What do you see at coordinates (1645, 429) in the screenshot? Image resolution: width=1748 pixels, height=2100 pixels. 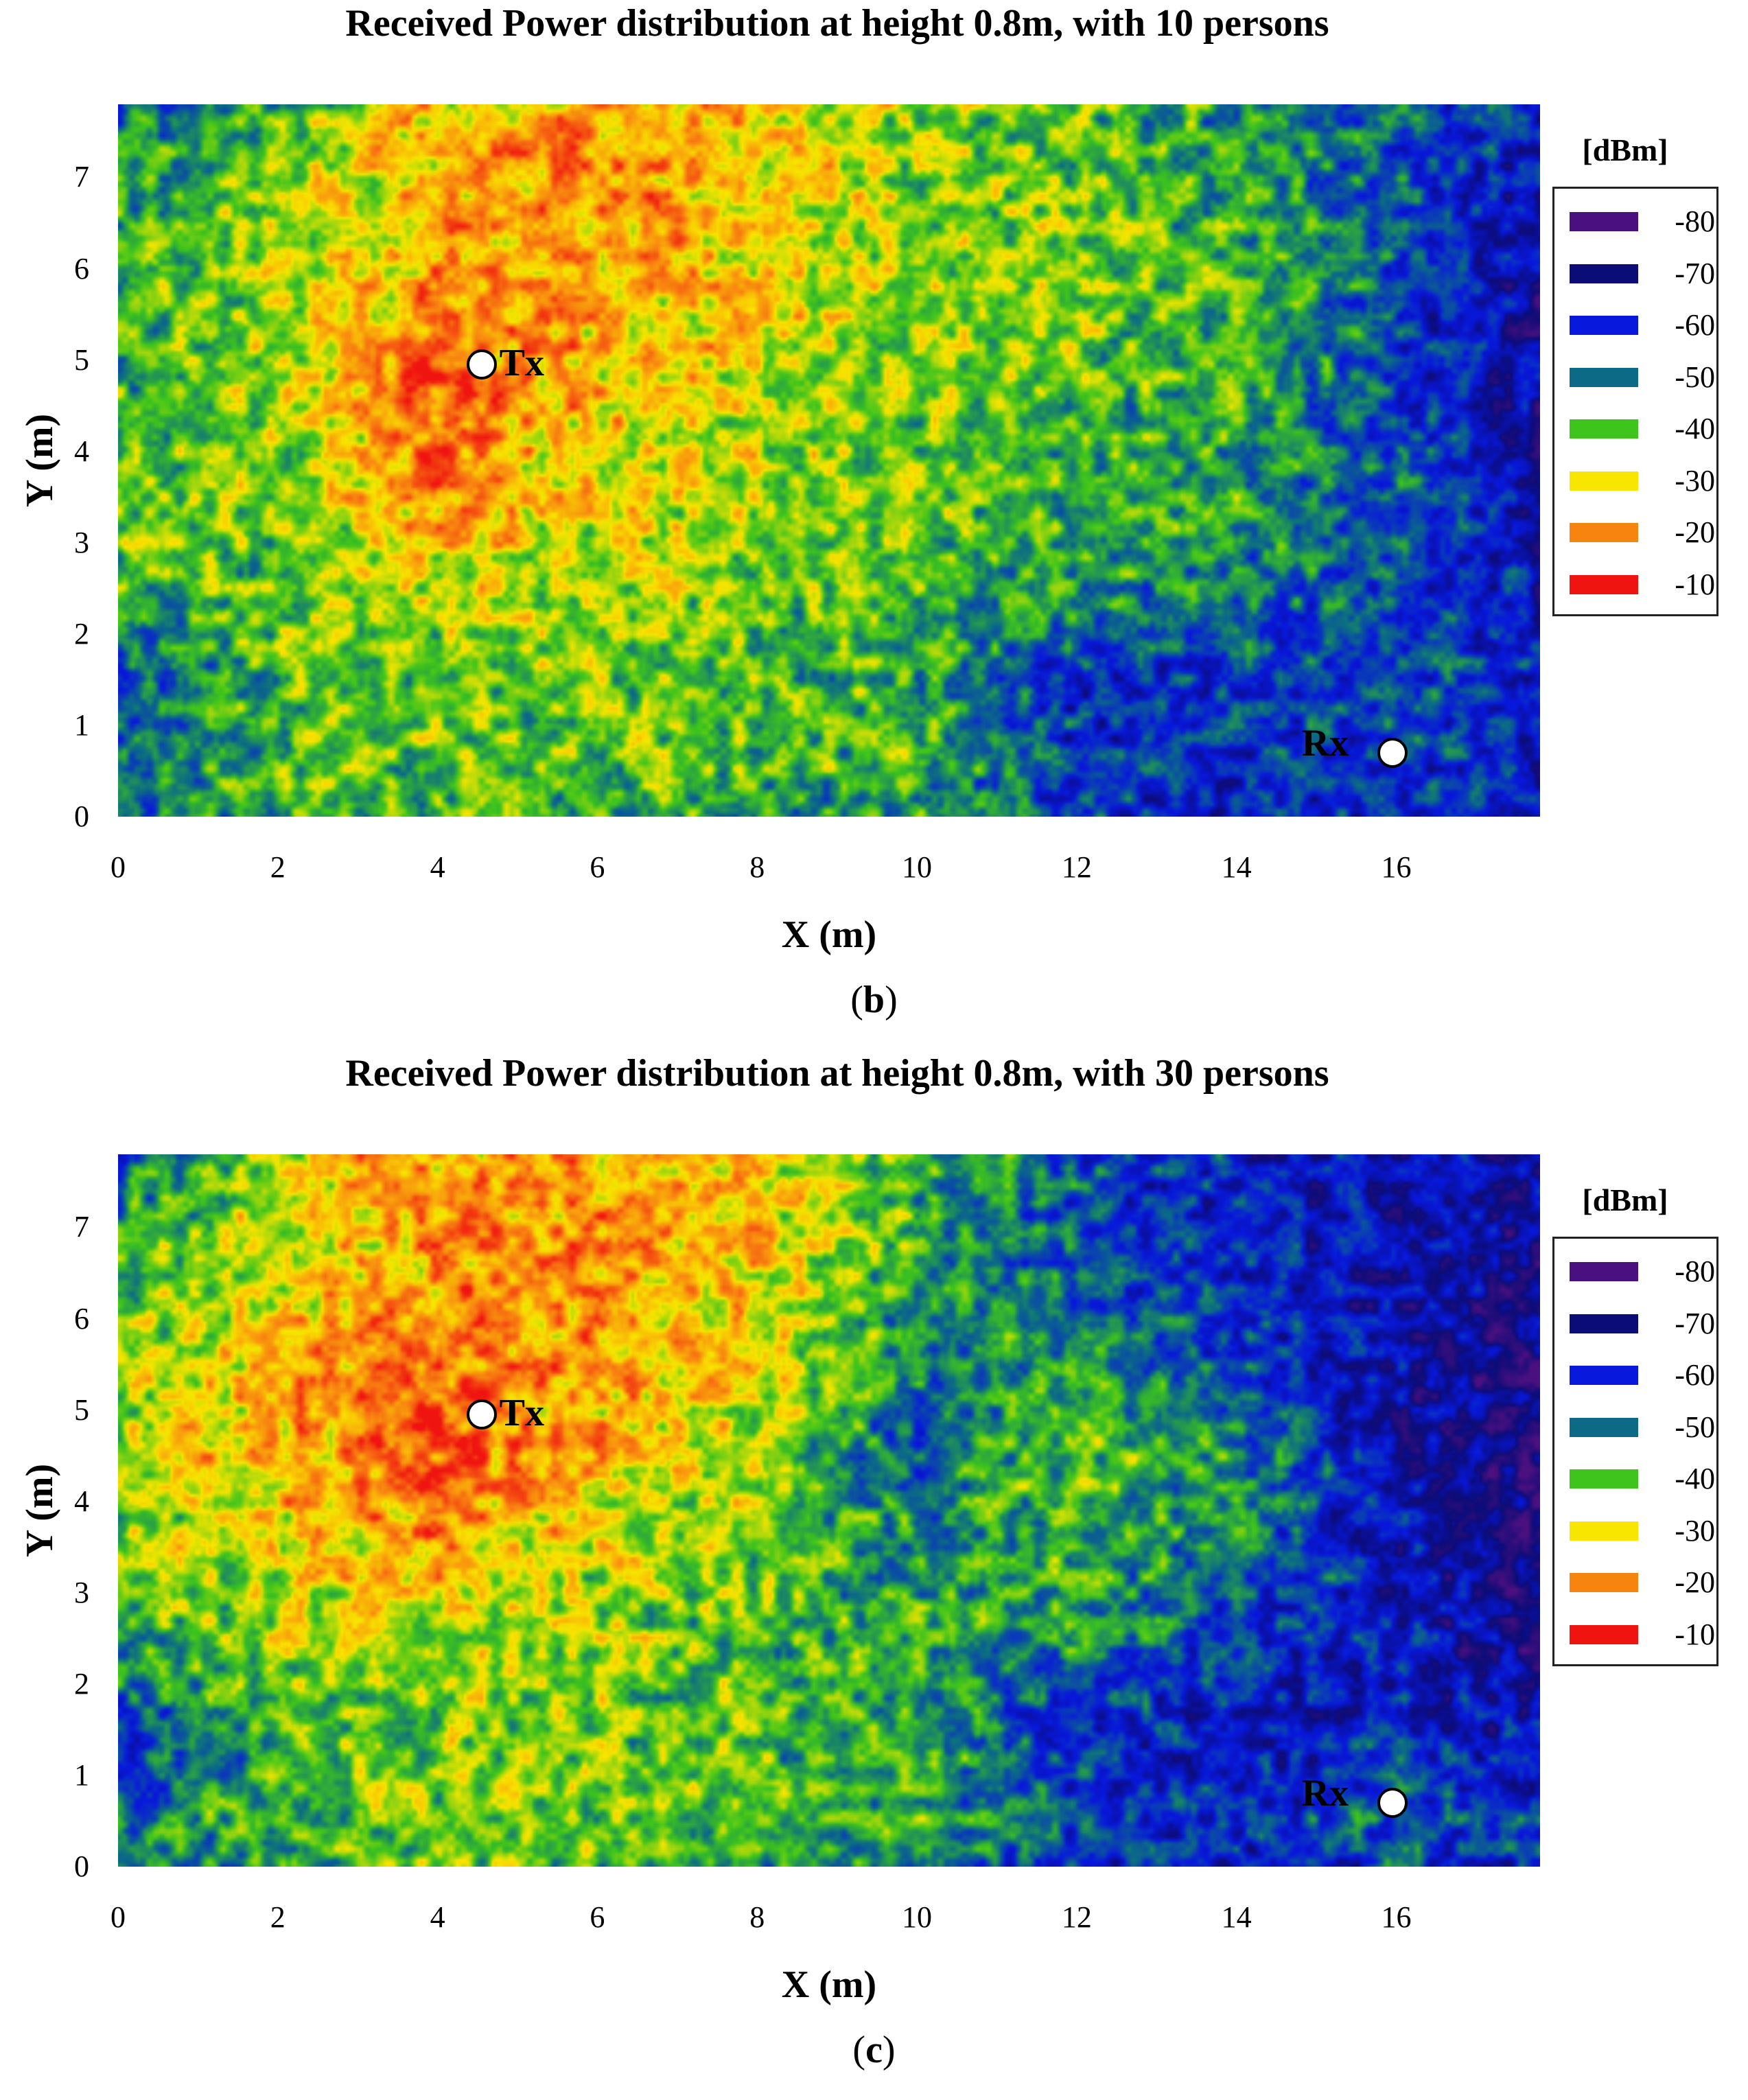 I see `legend-item: -40` at bounding box center [1645, 429].